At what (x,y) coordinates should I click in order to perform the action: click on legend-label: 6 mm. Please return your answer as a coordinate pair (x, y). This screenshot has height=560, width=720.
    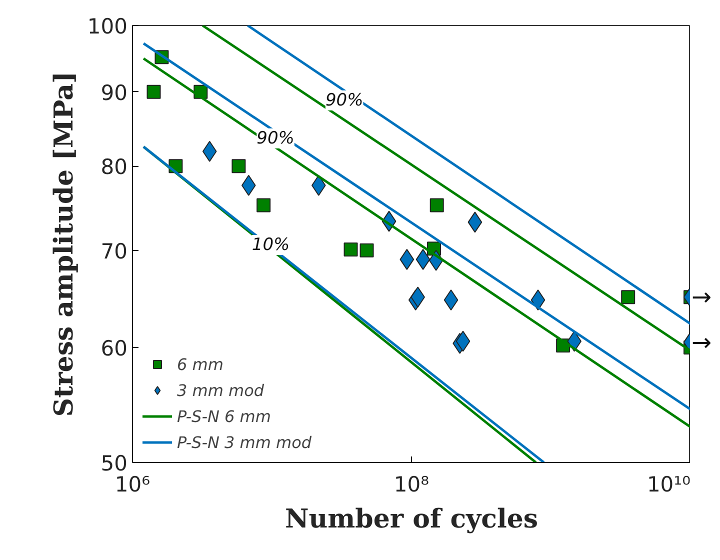
    Looking at the image, I should click on (200, 364).